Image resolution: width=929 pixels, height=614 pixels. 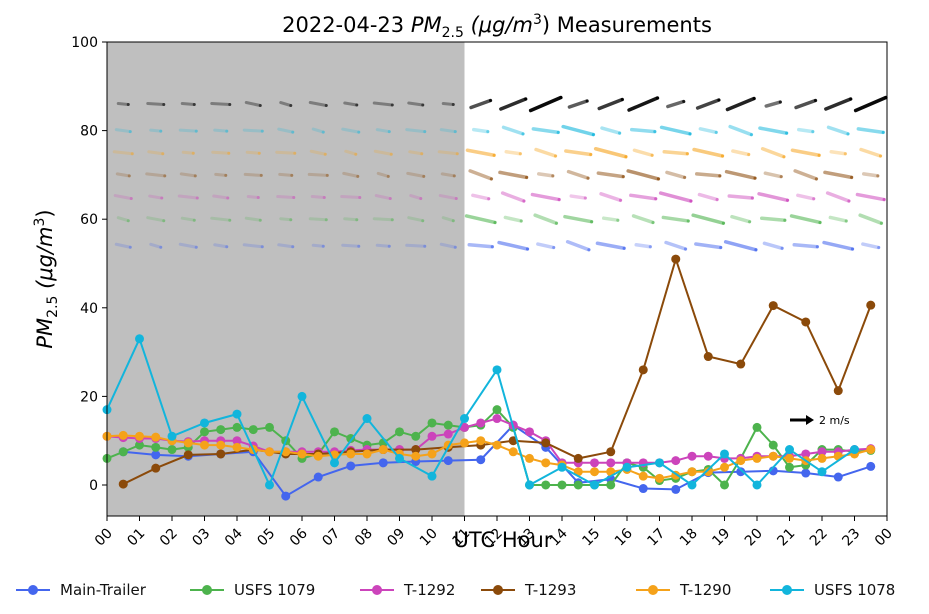 What do you see at coordinates (503, 540) in the screenshot?
I see `x-axis-label: UTC Hour` at bounding box center [503, 540].